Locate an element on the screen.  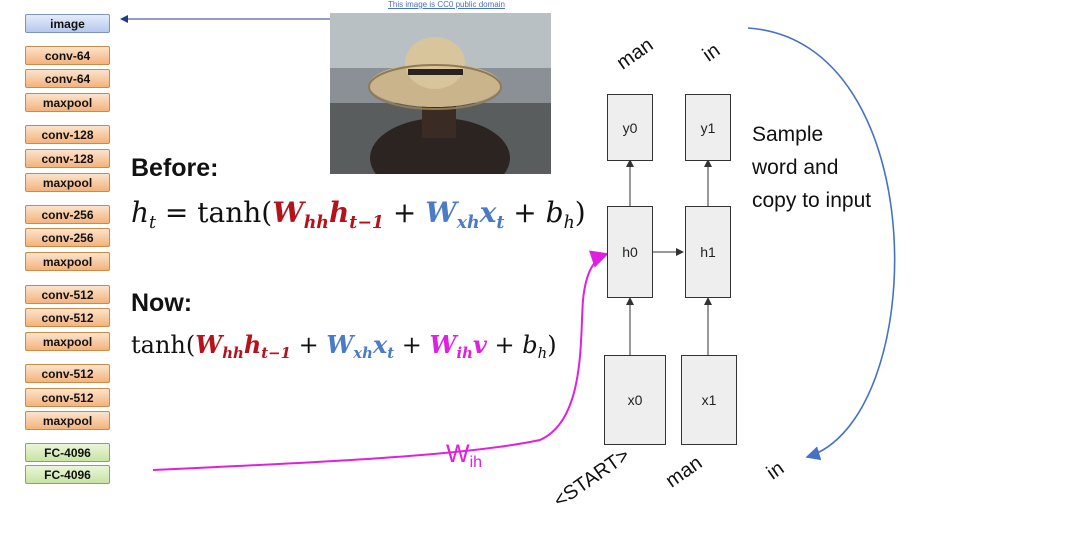
sample-copy-note: Sample word and copy to input is located at coordinates (812, 167).